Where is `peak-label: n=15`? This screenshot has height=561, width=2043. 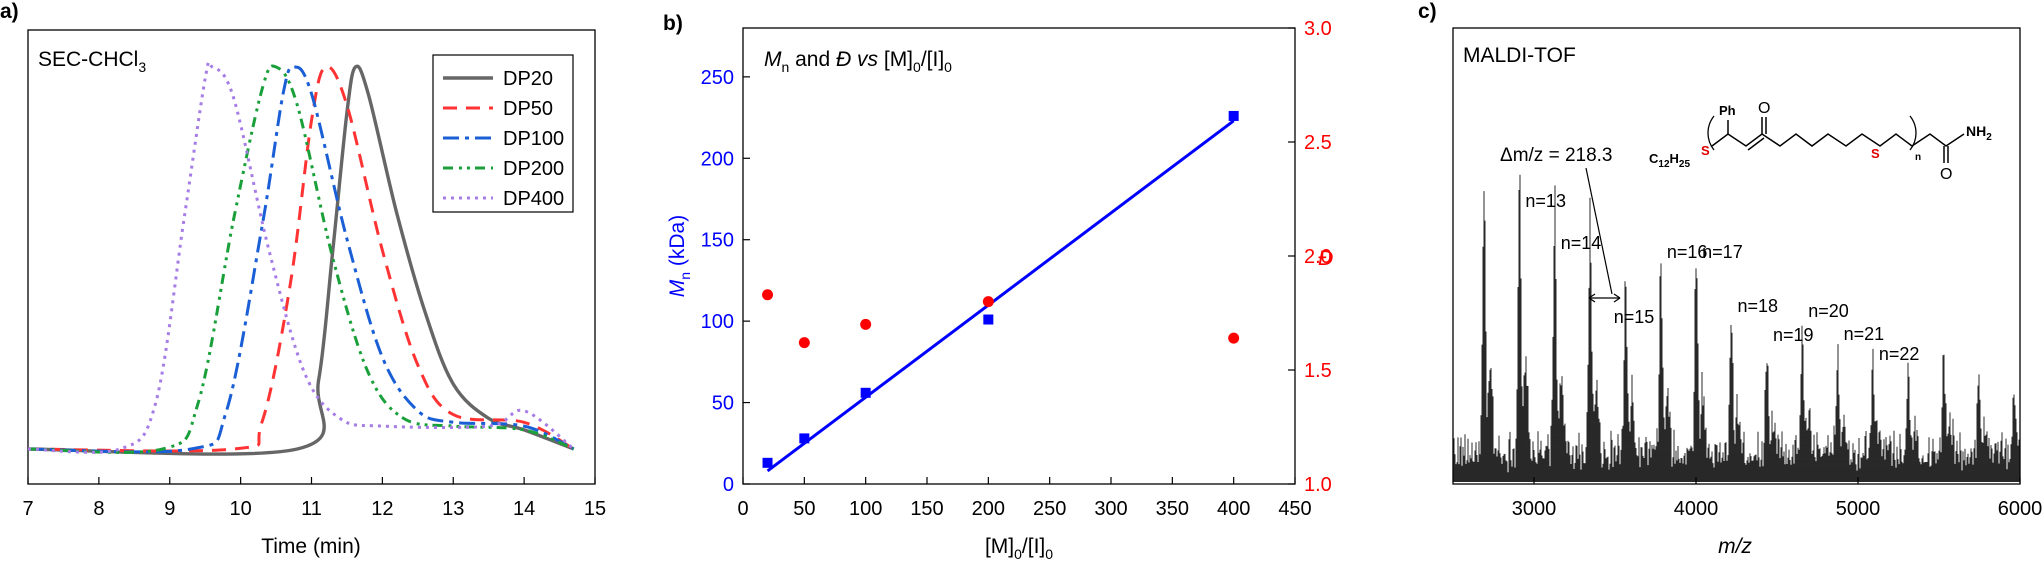
peak-label: n=15 is located at coordinates (1634, 317).